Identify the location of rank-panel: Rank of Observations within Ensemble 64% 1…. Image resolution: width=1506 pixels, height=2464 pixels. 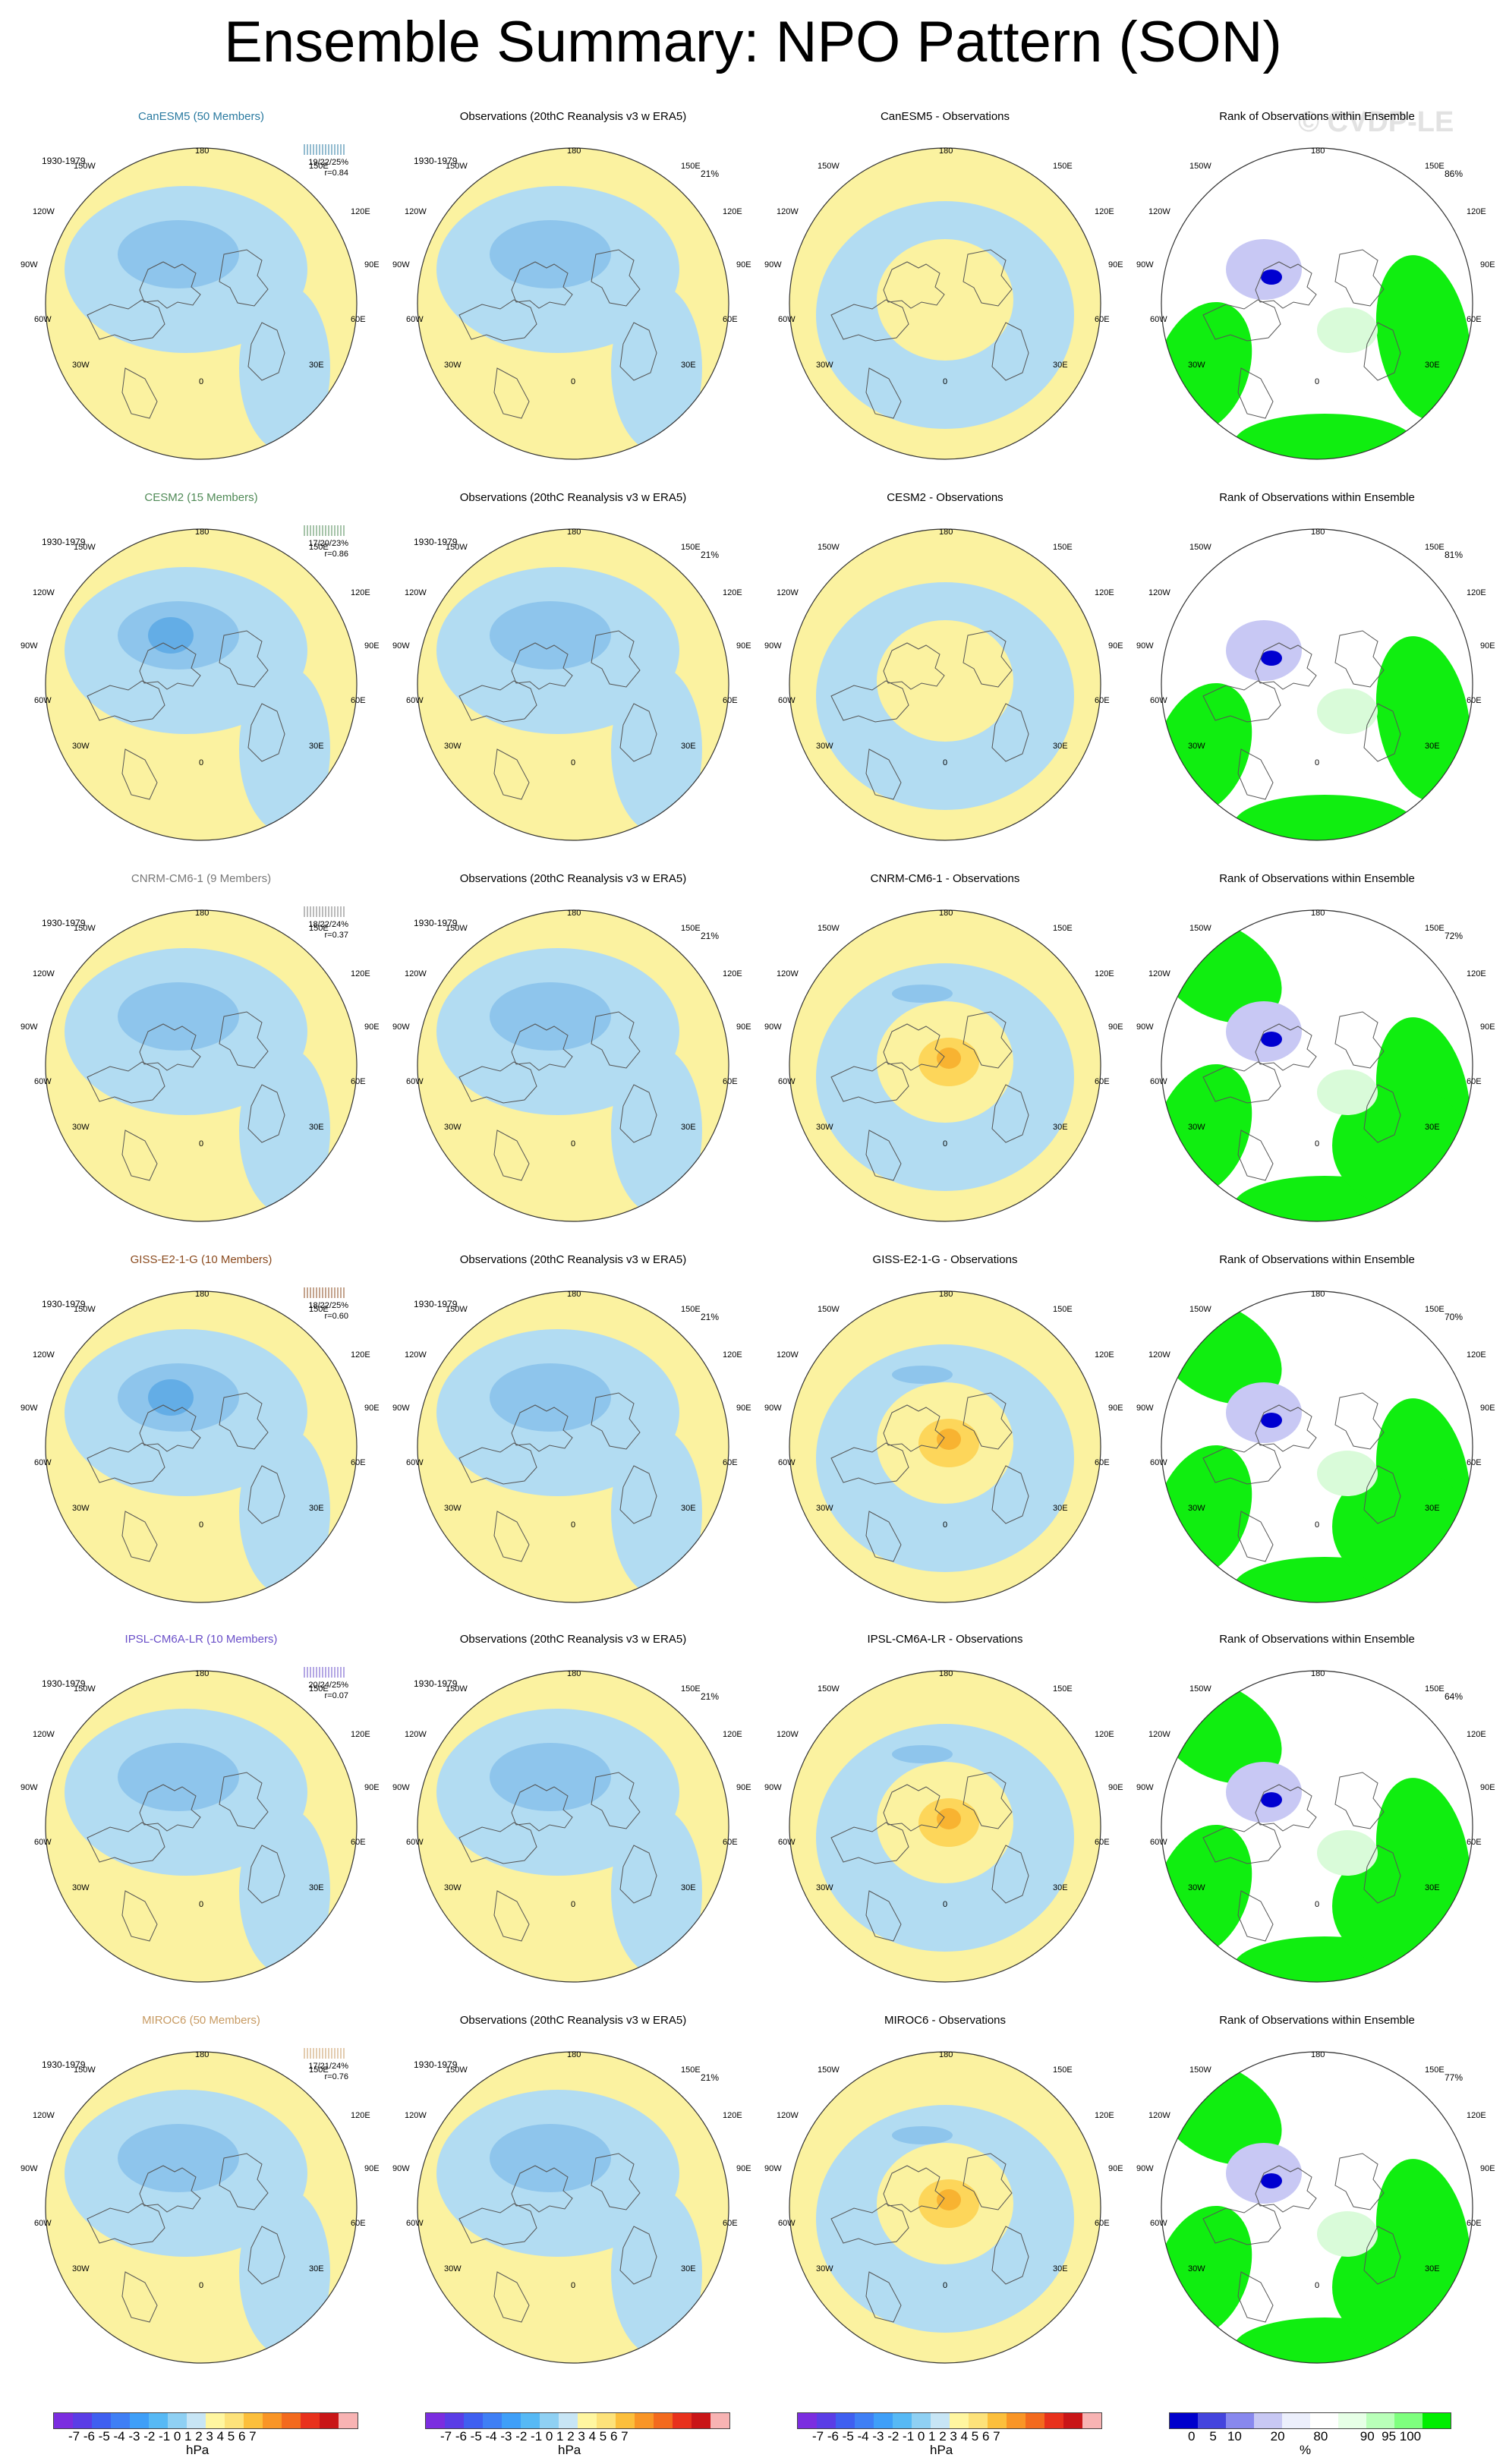
(1315, 1819).